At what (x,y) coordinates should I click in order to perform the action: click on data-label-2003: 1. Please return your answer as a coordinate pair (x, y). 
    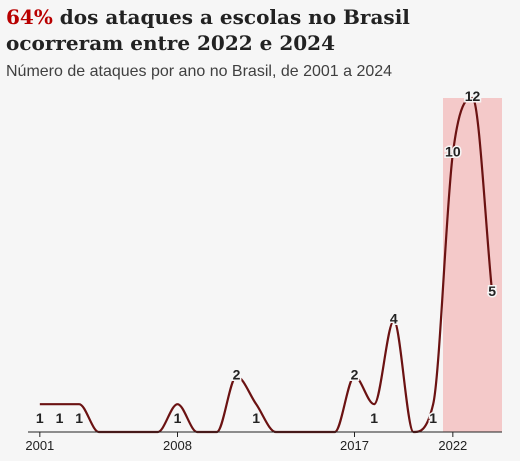
    Looking at the image, I should click on (79, 418).